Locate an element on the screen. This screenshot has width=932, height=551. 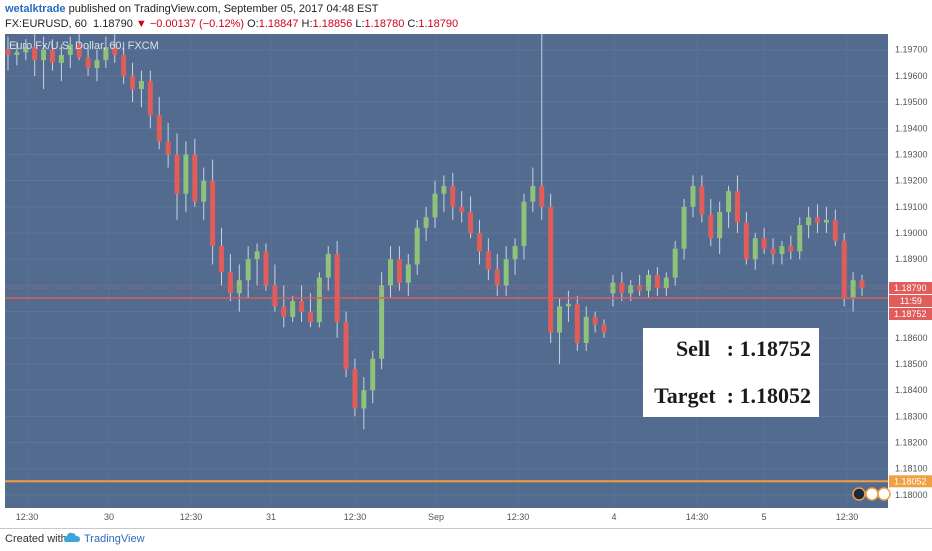
event-badges is located at coordinates (871, 494).